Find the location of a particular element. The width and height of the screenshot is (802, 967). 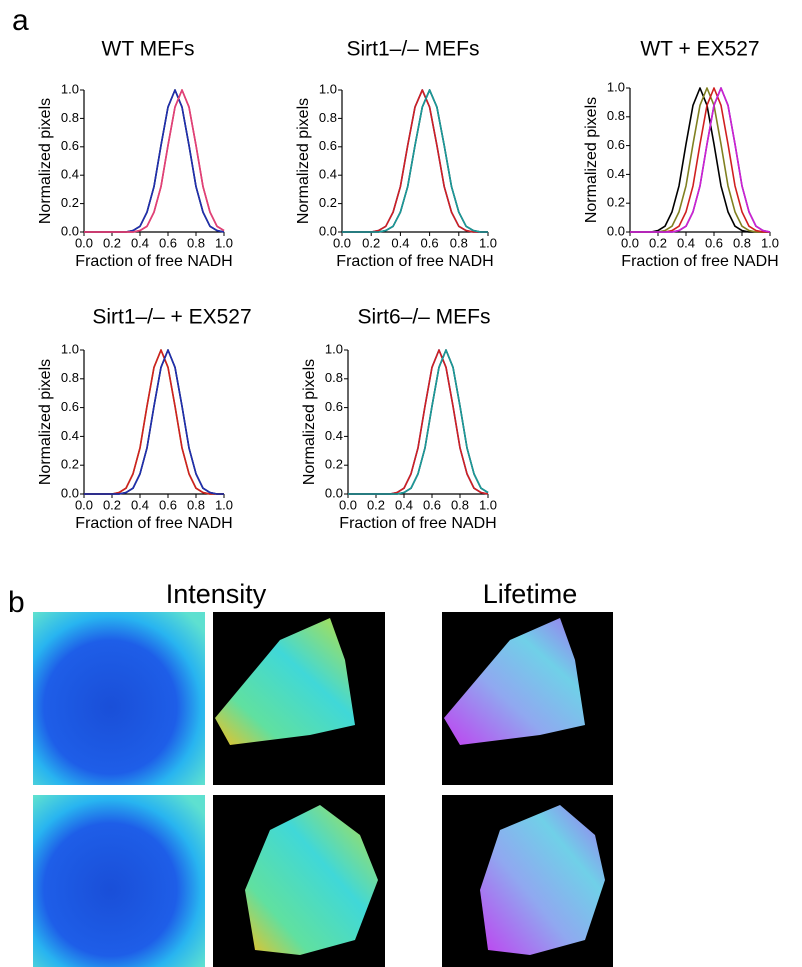

chart-title: WT + EX527 is located at coordinates (699, 49).